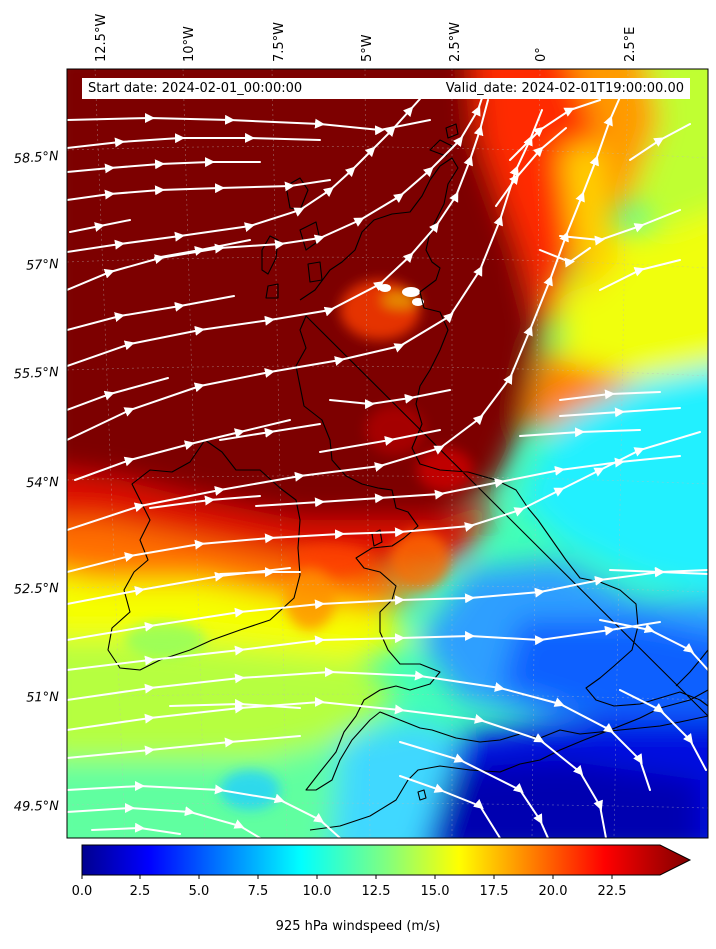 This screenshot has width=716, height=949. I want to click on lon-label: 2.5°E, so click(630, 44).